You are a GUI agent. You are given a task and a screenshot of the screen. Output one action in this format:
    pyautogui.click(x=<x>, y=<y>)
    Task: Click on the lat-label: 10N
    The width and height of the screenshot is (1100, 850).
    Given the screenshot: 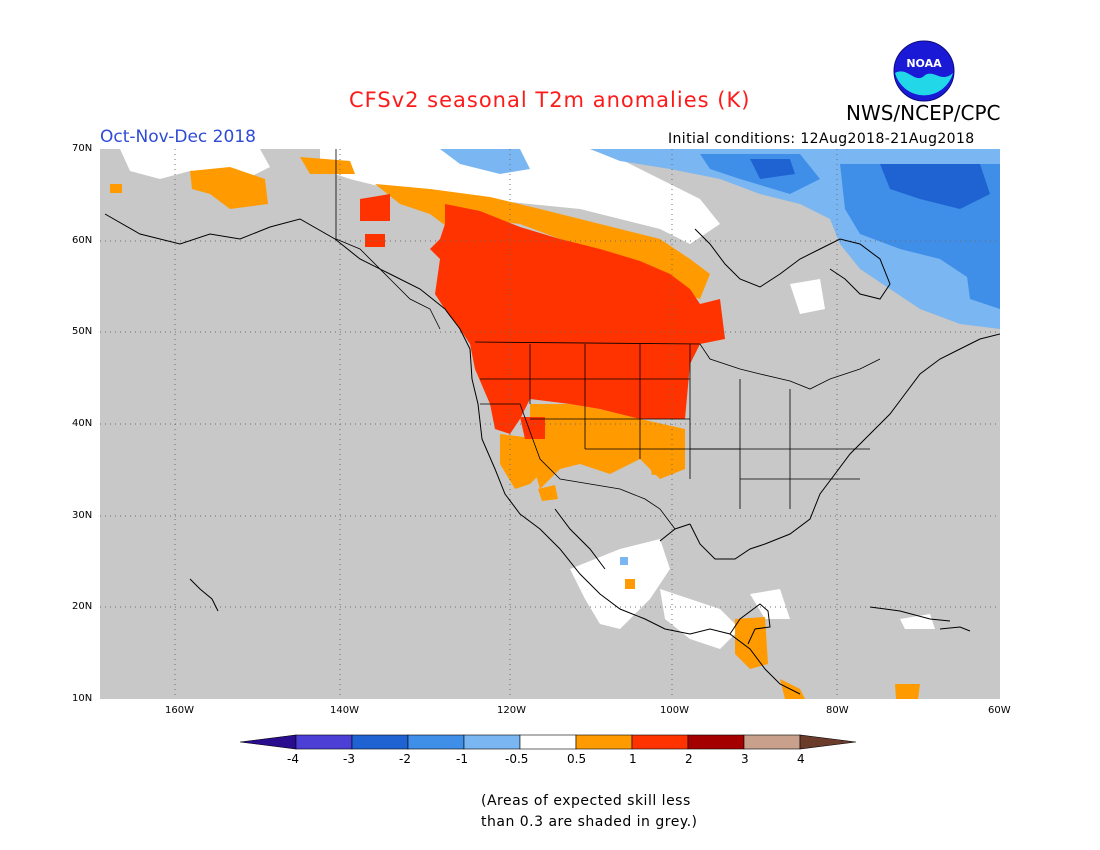 What is the action you would take?
    pyautogui.click(x=82, y=698)
    